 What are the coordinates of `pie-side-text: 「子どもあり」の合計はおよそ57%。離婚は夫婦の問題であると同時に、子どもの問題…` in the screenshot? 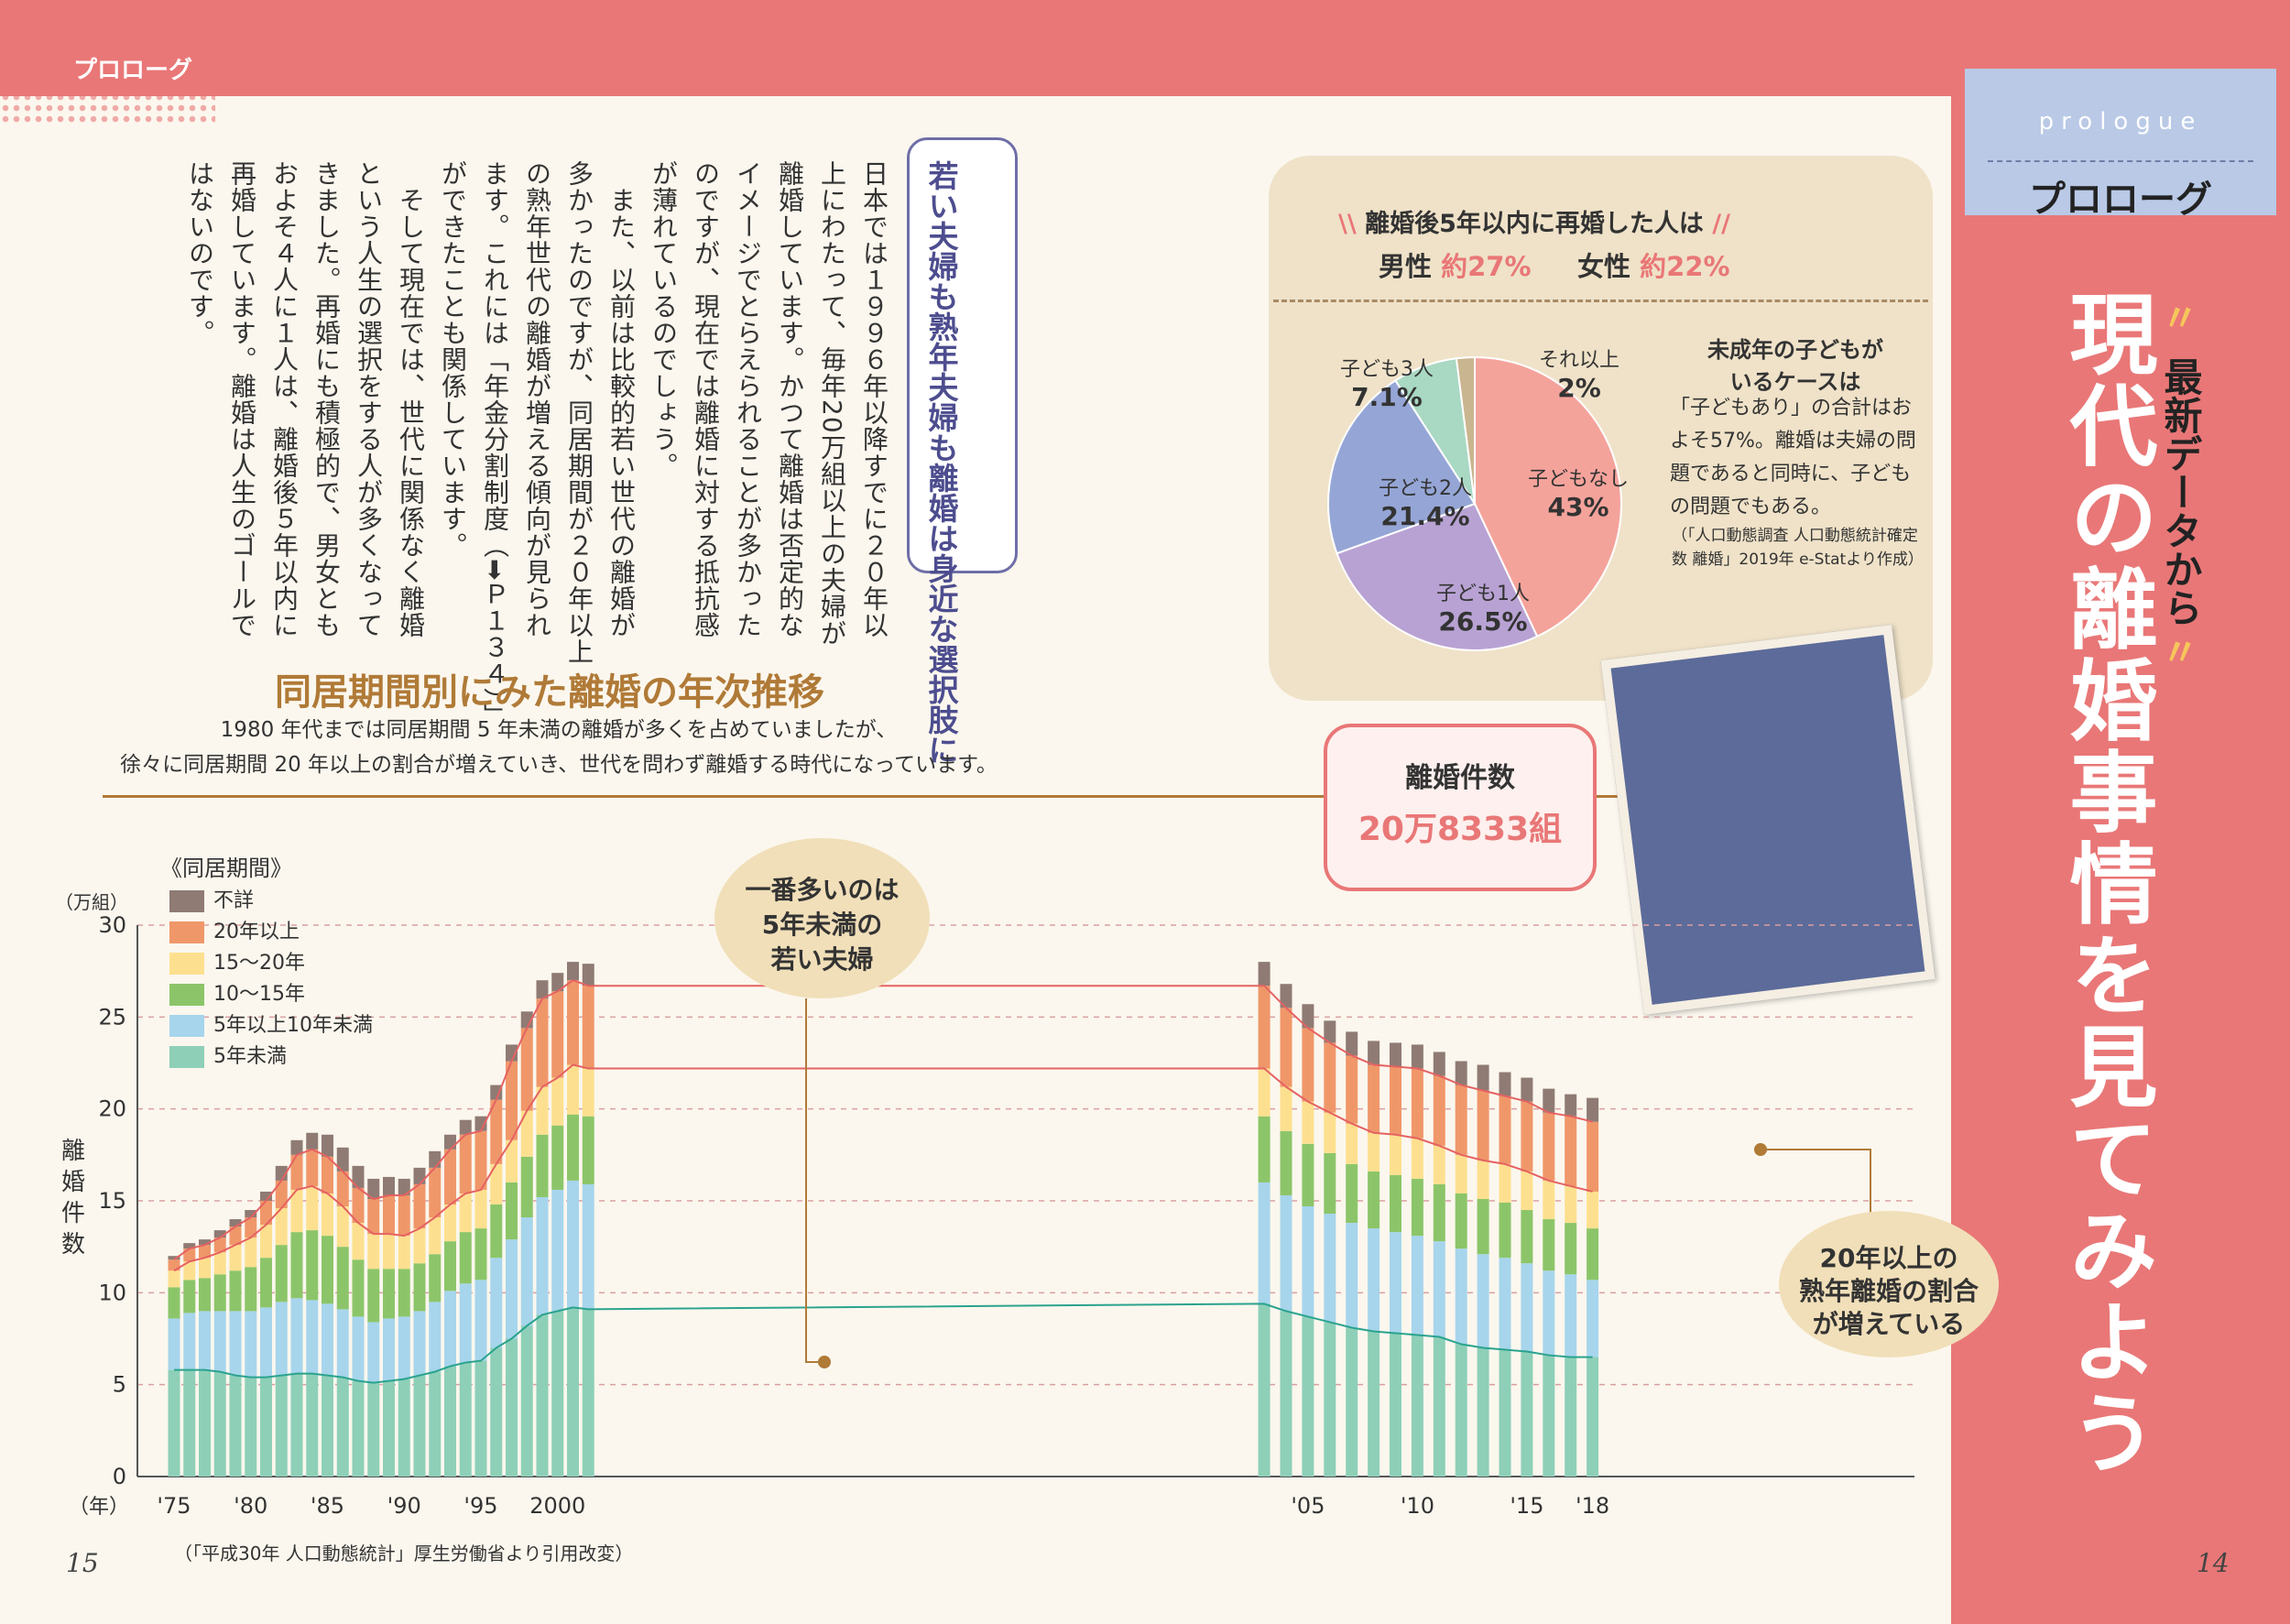 It's located at (1793, 457).